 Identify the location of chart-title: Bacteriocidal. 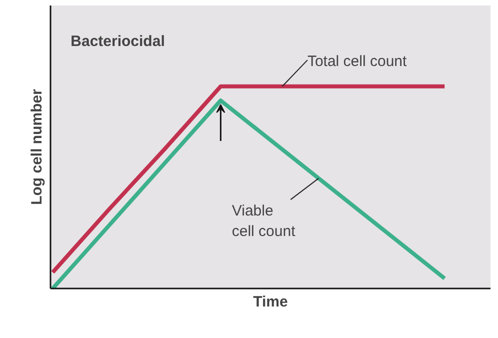
(117, 41).